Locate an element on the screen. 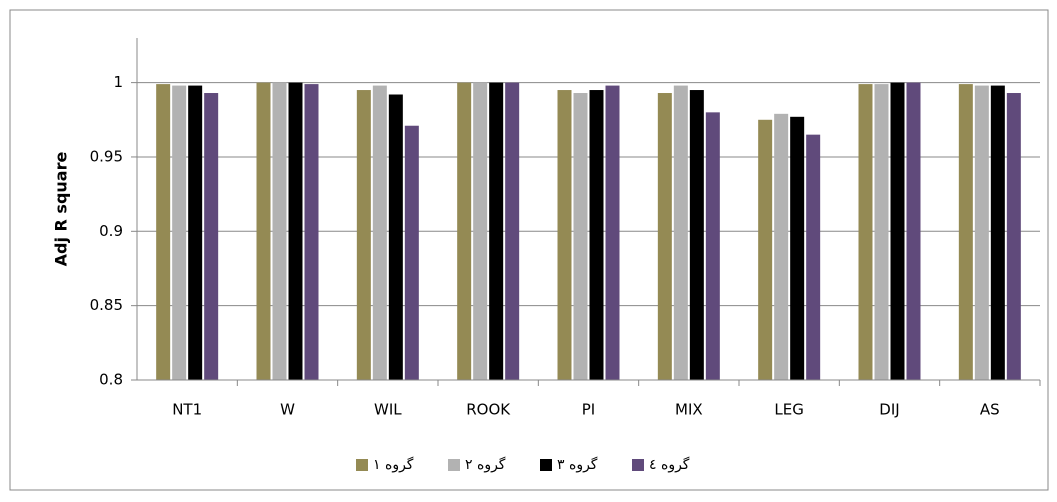 The width and height of the screenshot is (1057, 502). x-tick-label: W is located at coordinates (287, 410).